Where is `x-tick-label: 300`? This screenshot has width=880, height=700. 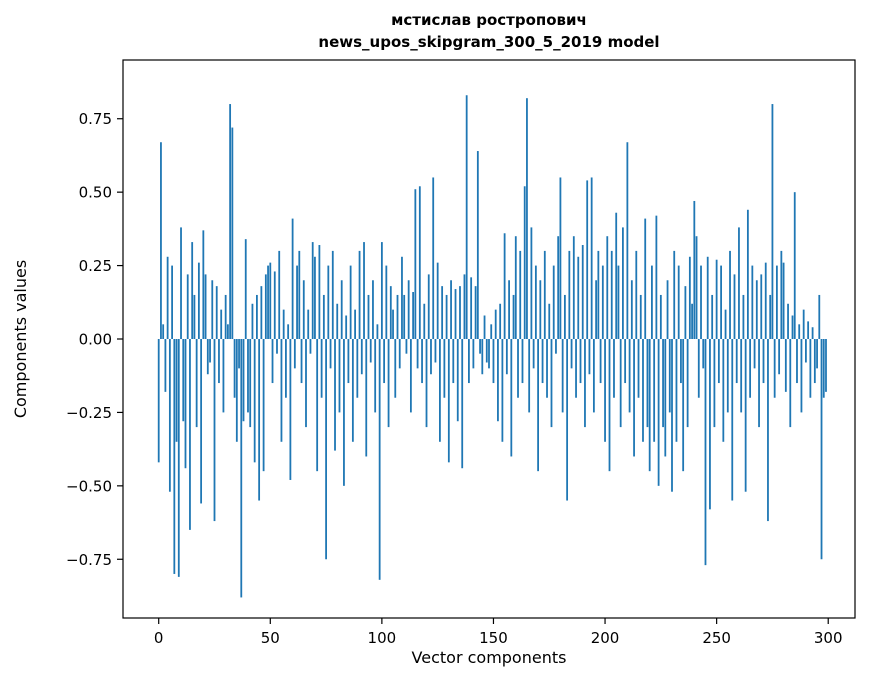 x-tick-label: 300 is located at coordinates (828, 638).